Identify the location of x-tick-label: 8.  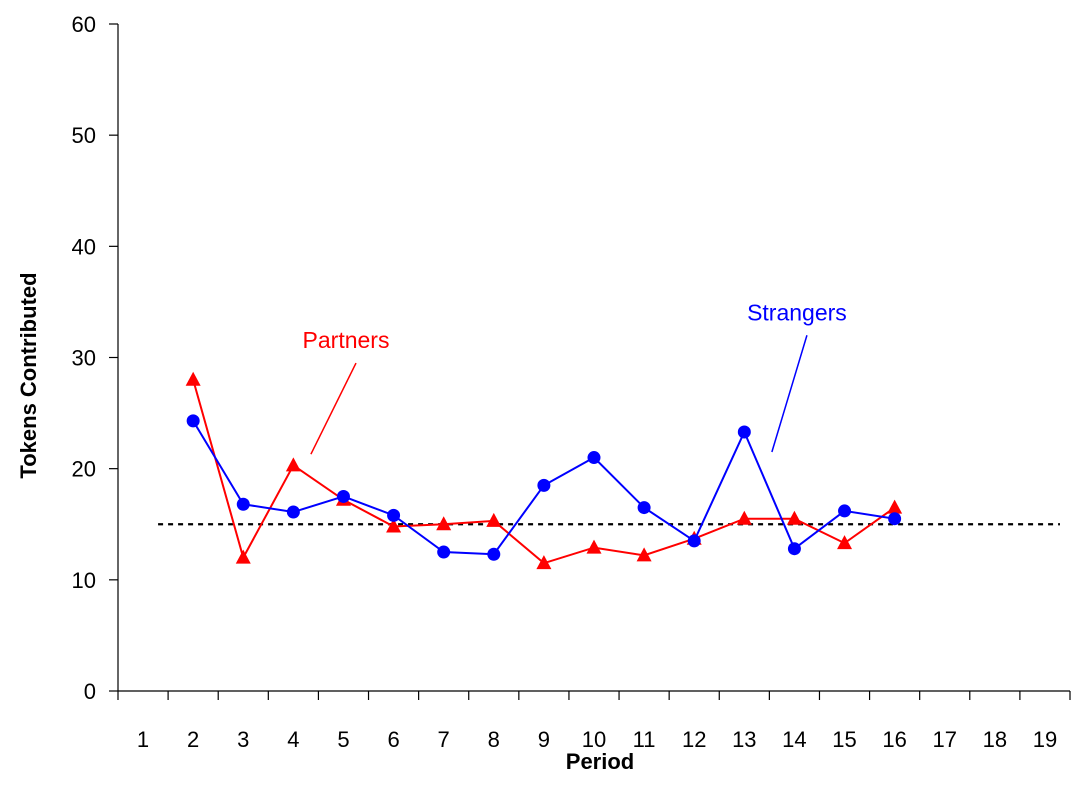
(494, 739).